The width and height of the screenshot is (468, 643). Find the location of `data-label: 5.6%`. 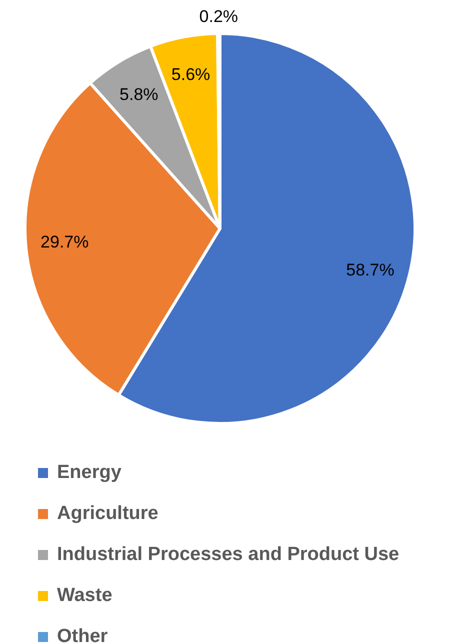

data-label: 5.6% is located at coordinates (190, 74).